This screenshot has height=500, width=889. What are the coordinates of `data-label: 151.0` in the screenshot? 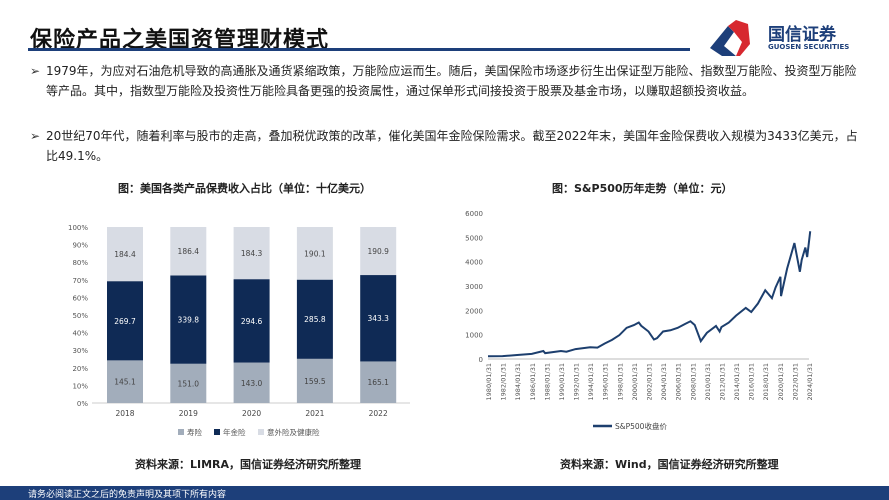 It's located at (189, 383).